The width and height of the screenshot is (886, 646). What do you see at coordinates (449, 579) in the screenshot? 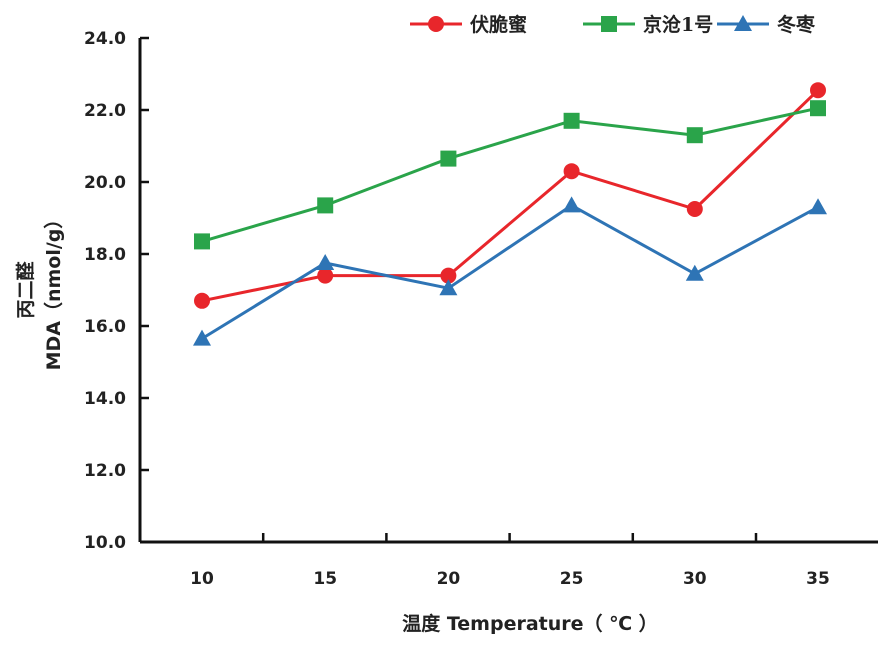
I see `x-tick-label: 20` at bounding box center [449, 579].